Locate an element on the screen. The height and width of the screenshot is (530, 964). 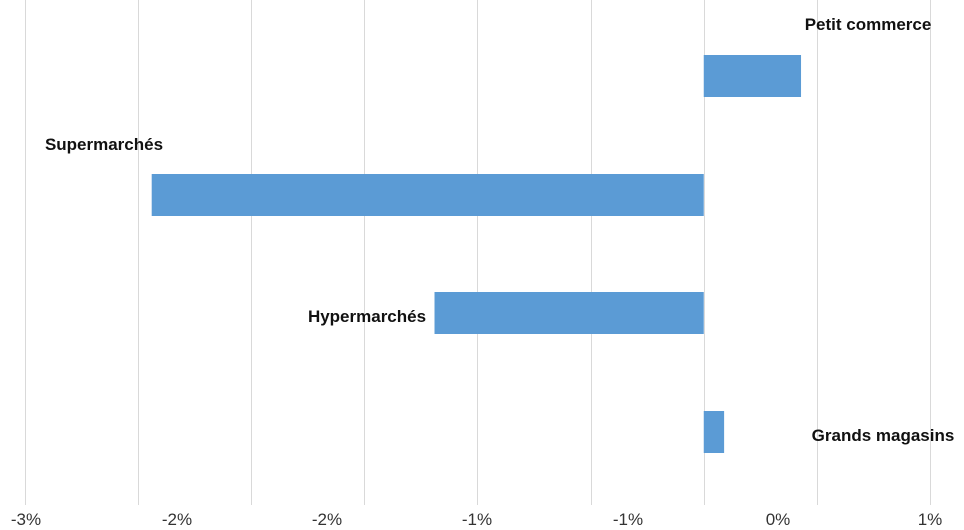
category-label: Supermarchés is located at coordinates (104, 144).